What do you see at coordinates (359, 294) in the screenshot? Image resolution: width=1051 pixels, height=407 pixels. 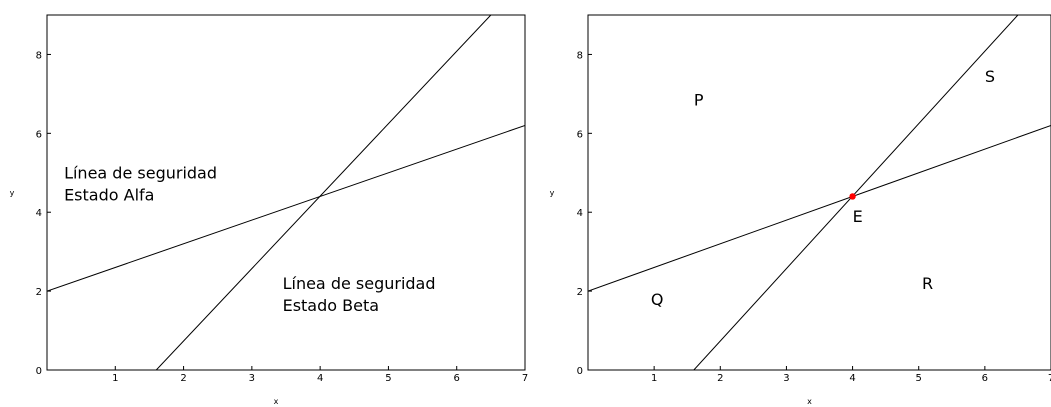 I see `annotation-label: Línea de seguridad Estado Beta` at bounding box center [359, 294].